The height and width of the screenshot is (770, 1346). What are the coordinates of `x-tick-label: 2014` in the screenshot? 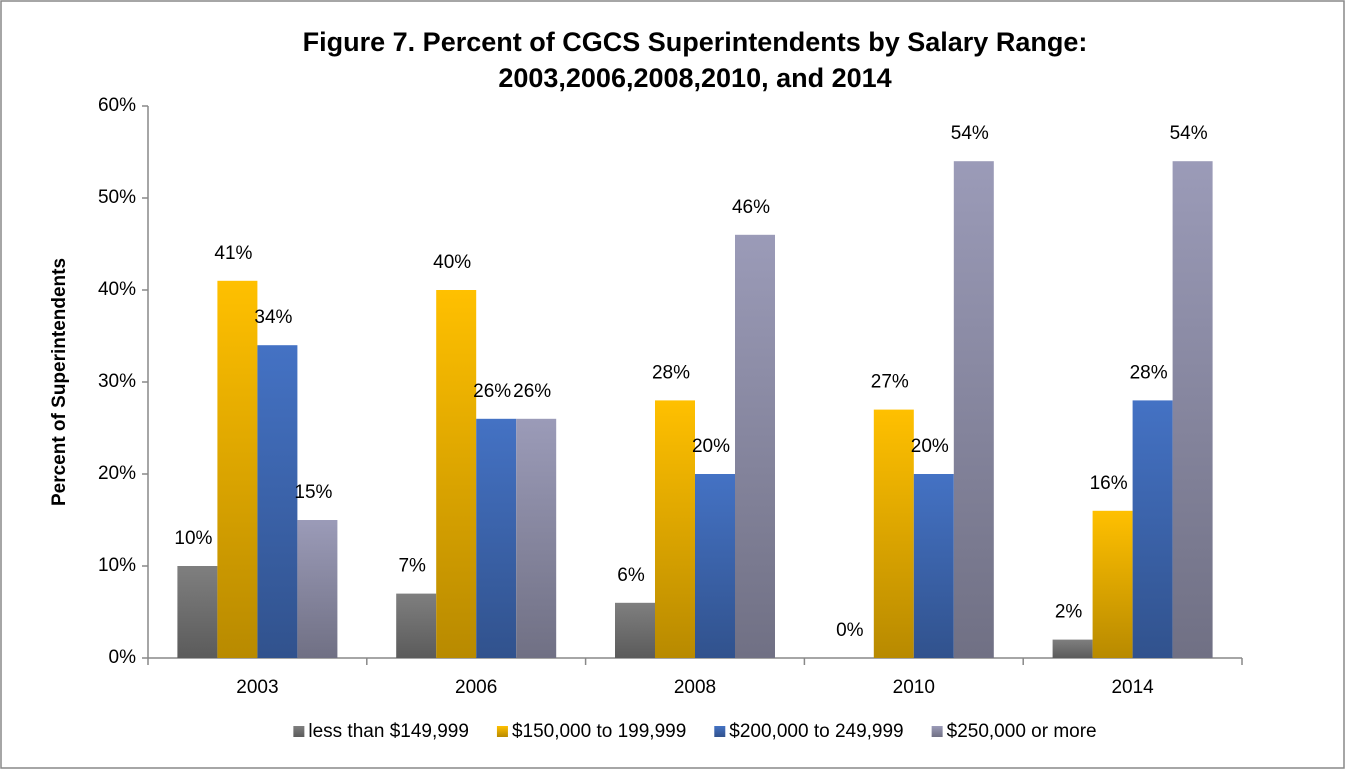 It's located at (1132, 687).